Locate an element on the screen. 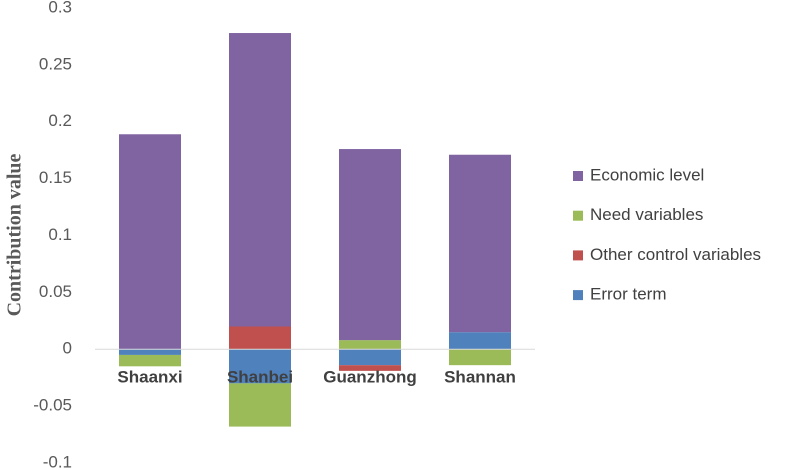 The image size is (787, 470). x-tick-label: Shannan is located at coordinates (480, 376).